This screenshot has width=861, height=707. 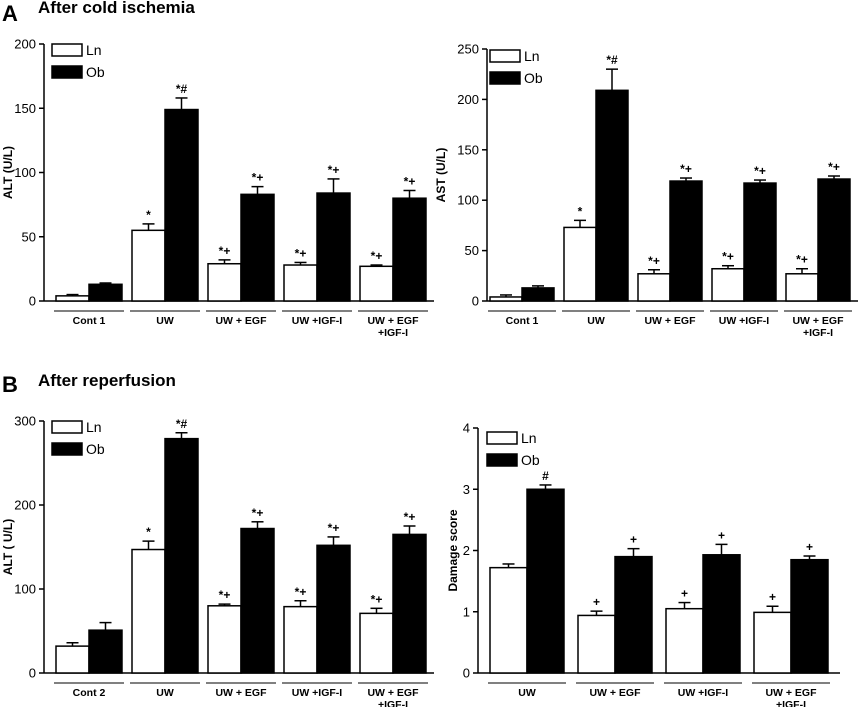 I want to click on y-tick-label: 1, so click(x=466, y=611).